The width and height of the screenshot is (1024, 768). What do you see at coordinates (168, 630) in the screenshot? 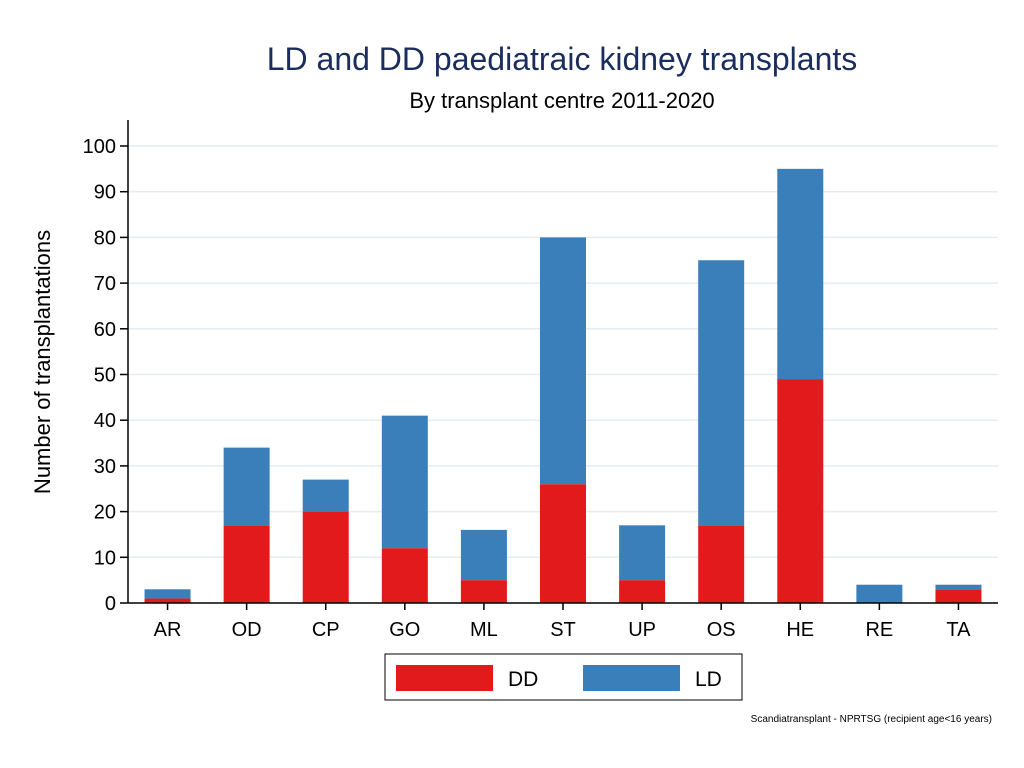
I see `x-tick-label-ar: AR` at bounding box center [168, 630].